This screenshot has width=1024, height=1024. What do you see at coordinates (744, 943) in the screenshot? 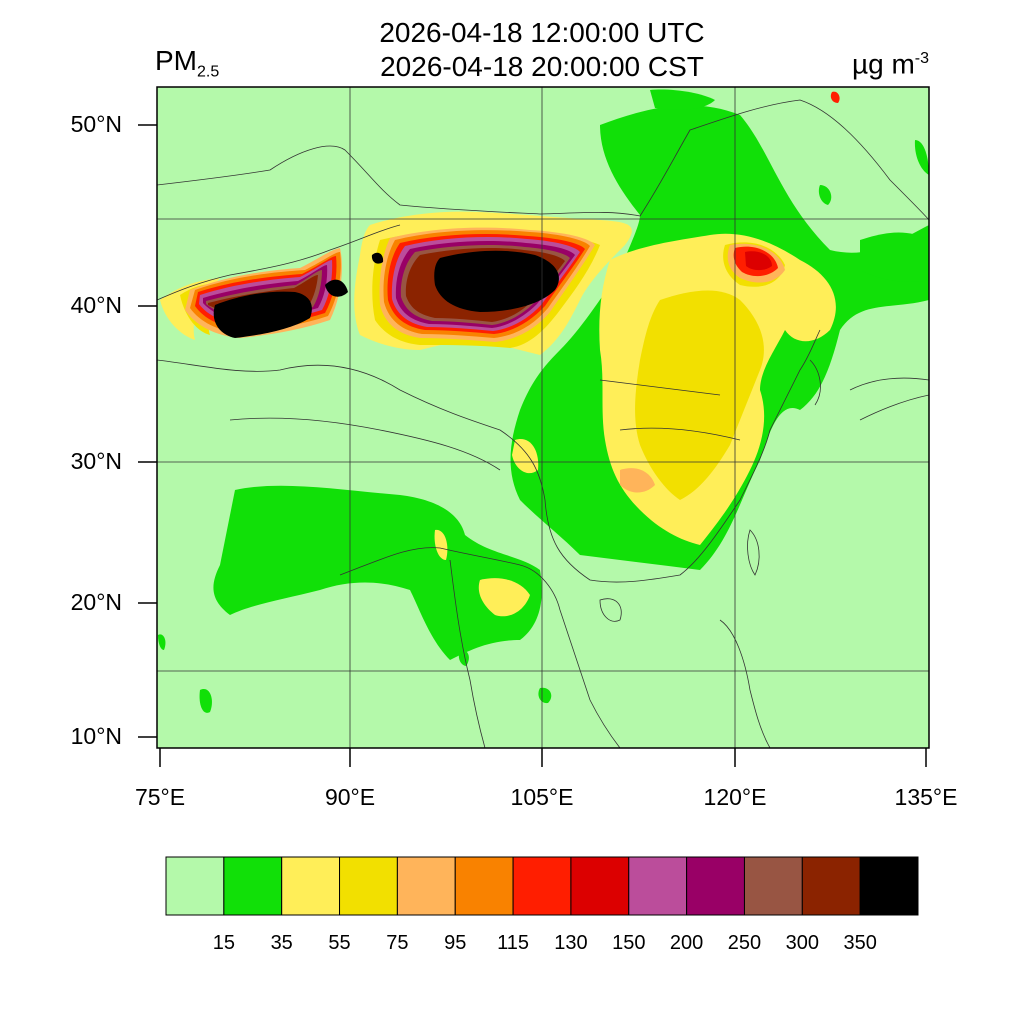
I see `legend-tick-250: 250` at bounding box center [744, 943].